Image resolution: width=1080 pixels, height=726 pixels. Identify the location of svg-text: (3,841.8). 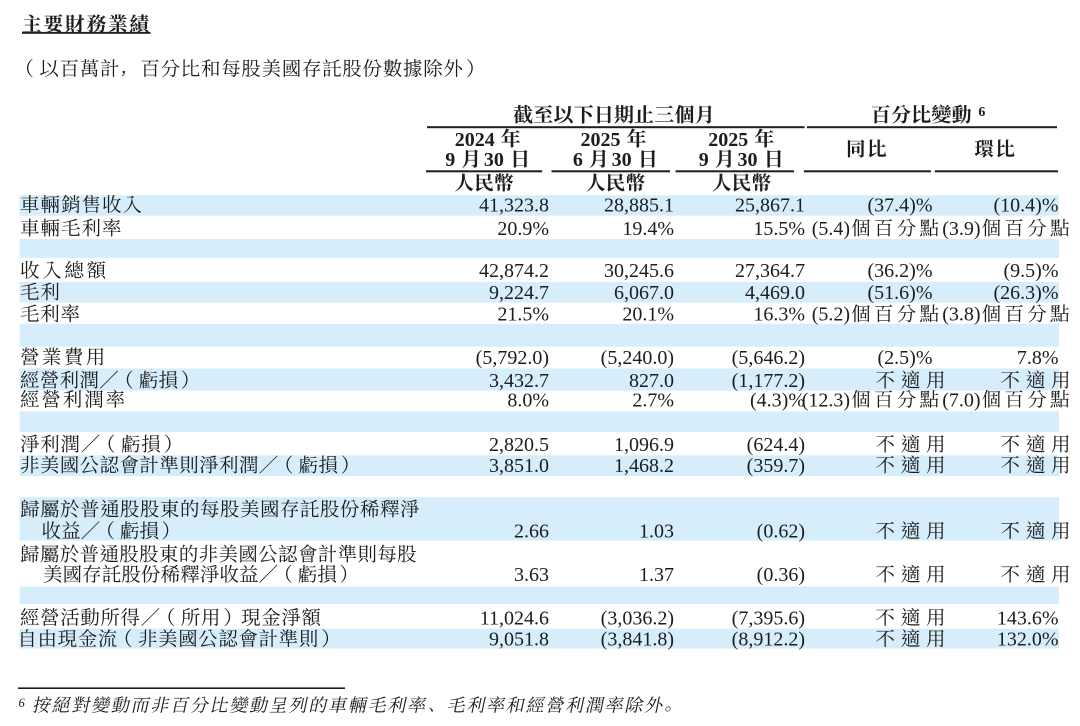
(637, 640).